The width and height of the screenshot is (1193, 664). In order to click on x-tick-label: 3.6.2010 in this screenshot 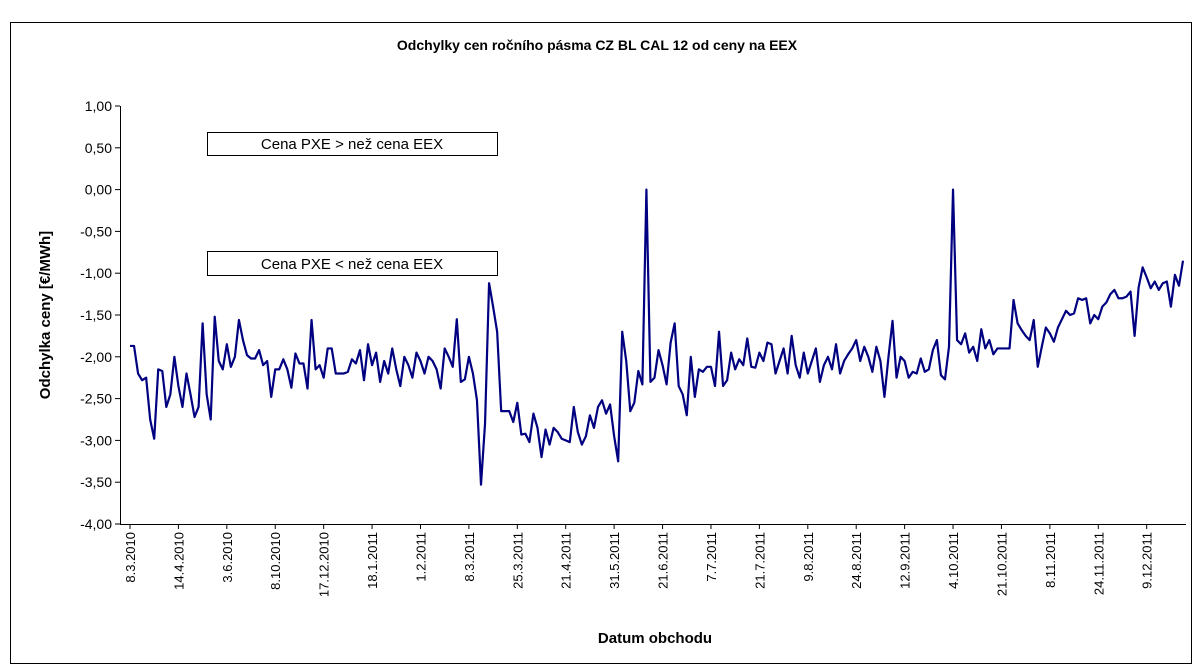, I will do `click(227, 557)`.